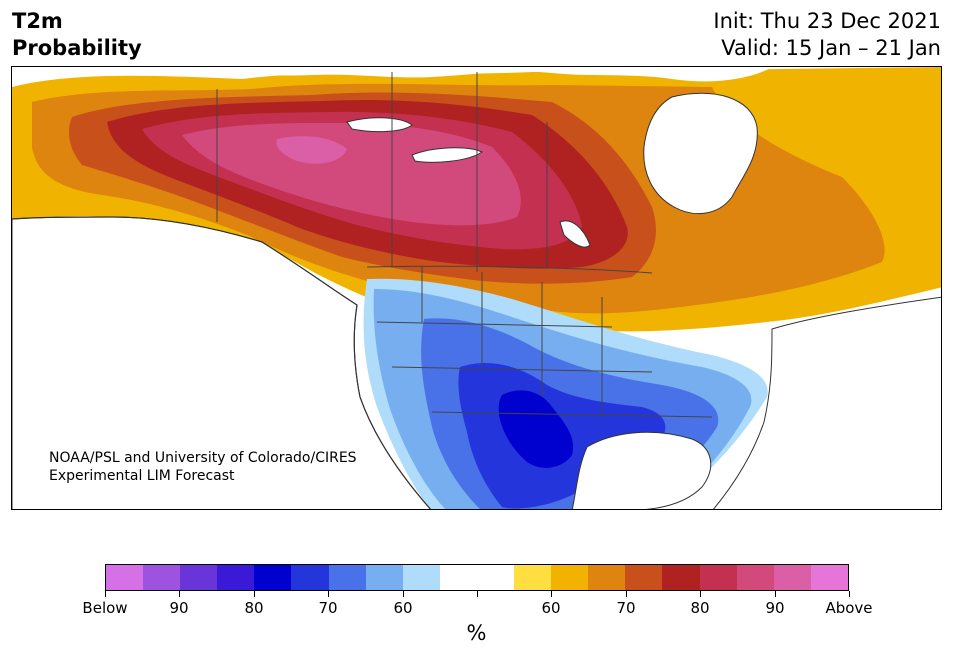  I want to click on atlantic-ocean, so click(826, 402).